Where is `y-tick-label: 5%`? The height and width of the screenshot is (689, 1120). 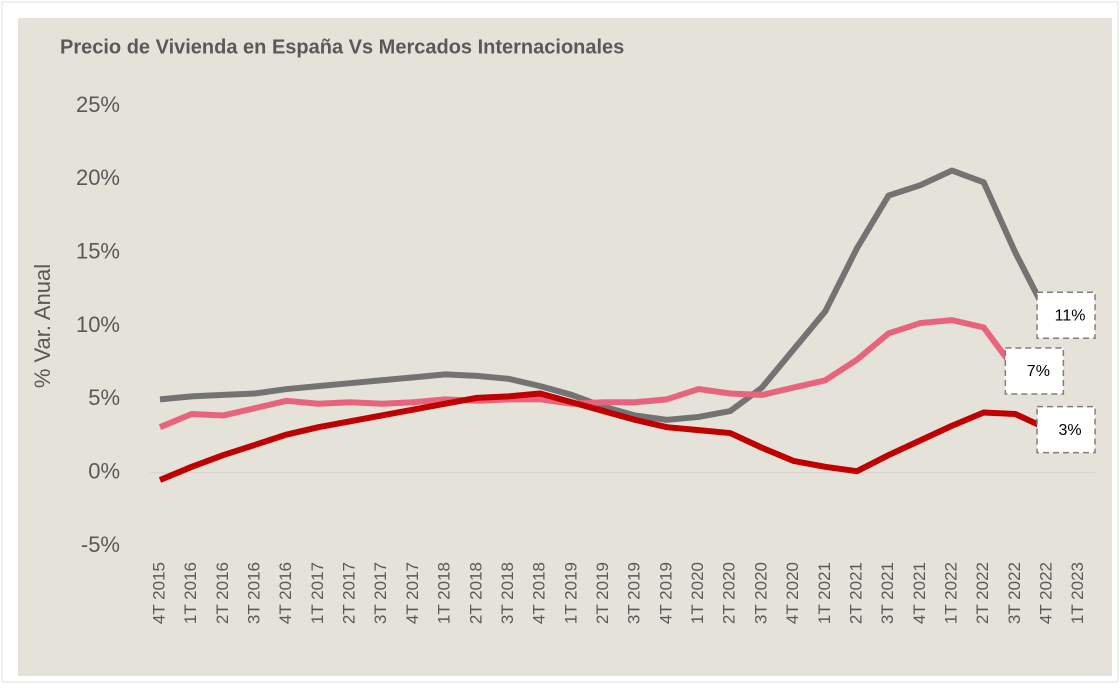 y-tick-label: 5% is located at coordinates (104, 397).